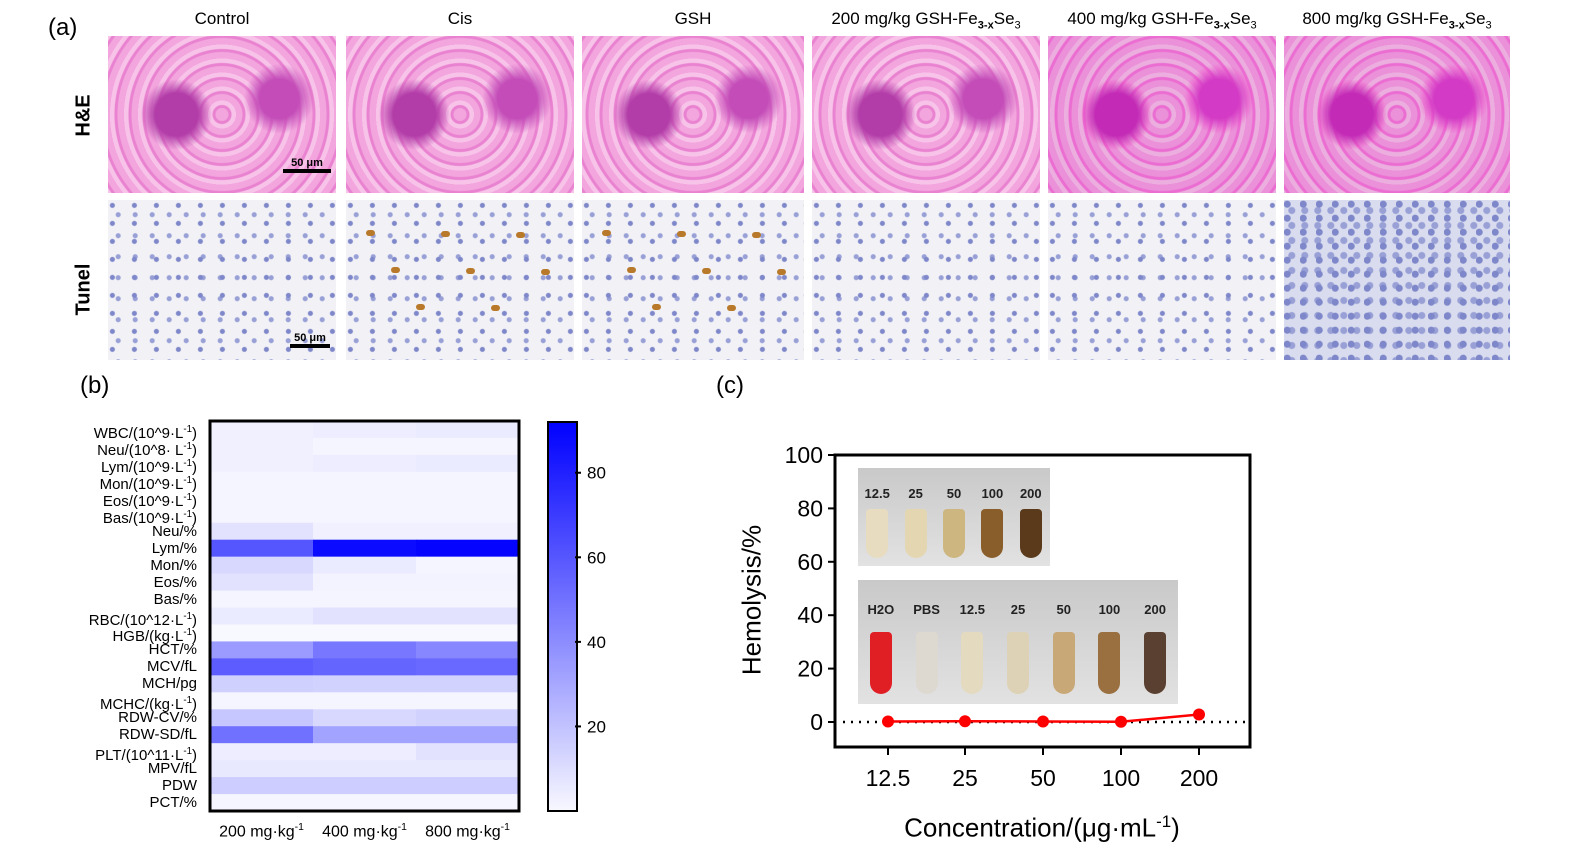 The width and height of the screenshot is (1595, 868). What do you see at coordinates (1164, 821) in the screenshot?
I see `x-axis-label-sup: -1` at bounding box center [1164, 821].